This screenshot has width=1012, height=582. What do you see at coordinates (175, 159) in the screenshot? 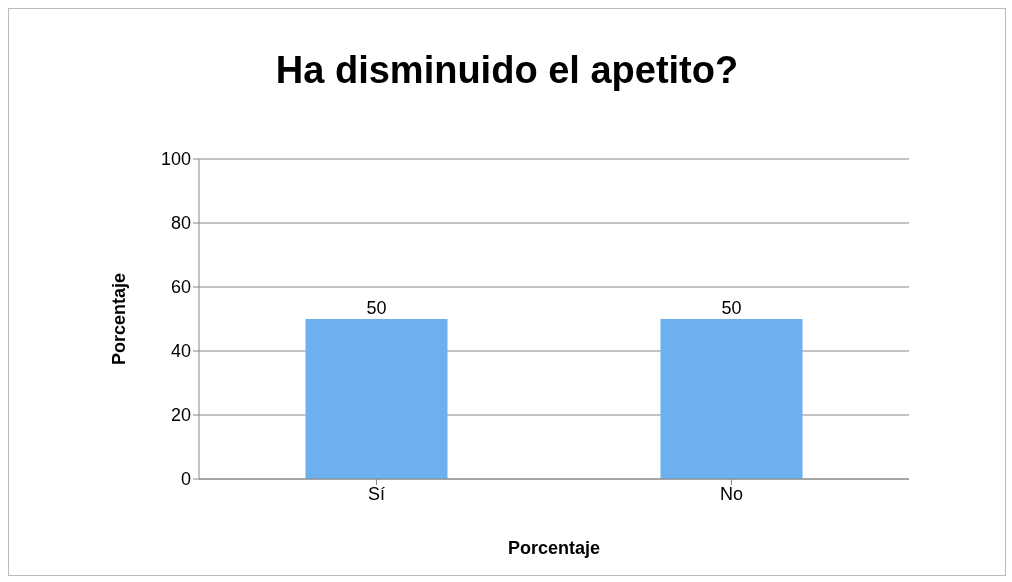
I see `y-tick-label: 100` at bounding box center [175, 159].